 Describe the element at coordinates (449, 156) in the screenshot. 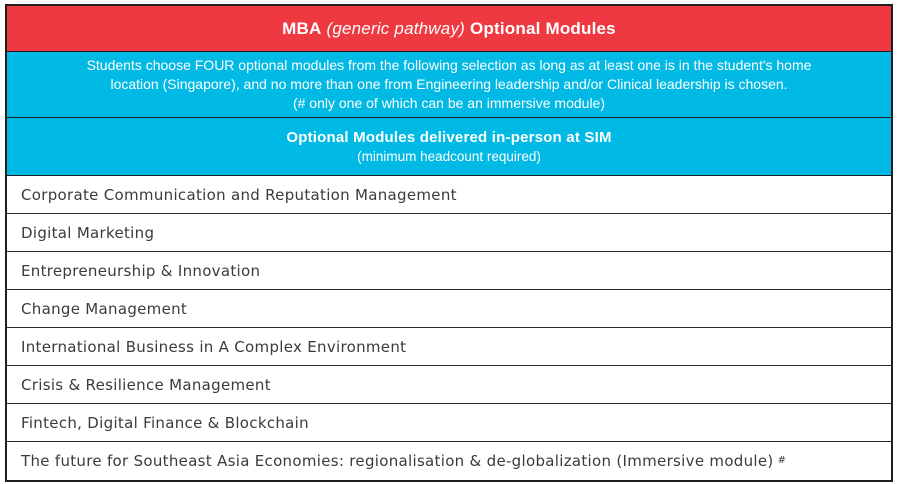

I see `section-subtitle: (minimum headcount required)` at that location.